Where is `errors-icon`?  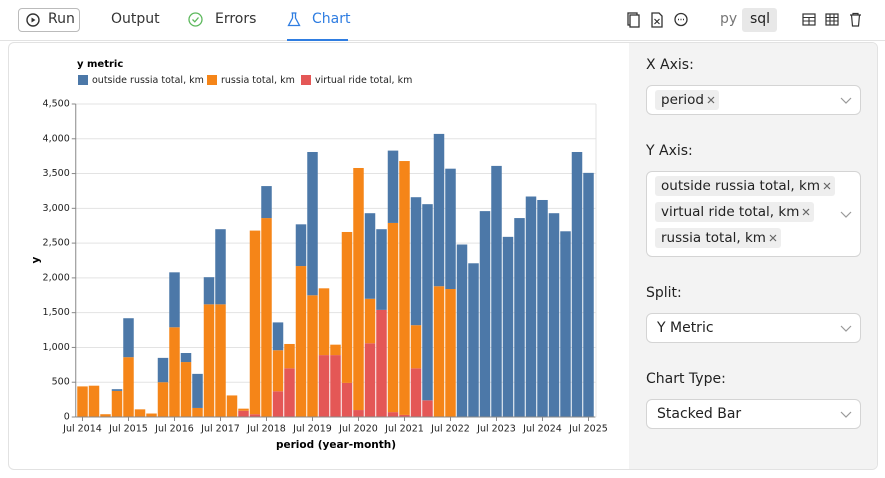
errors-icon is located at coordinates (195, 19).